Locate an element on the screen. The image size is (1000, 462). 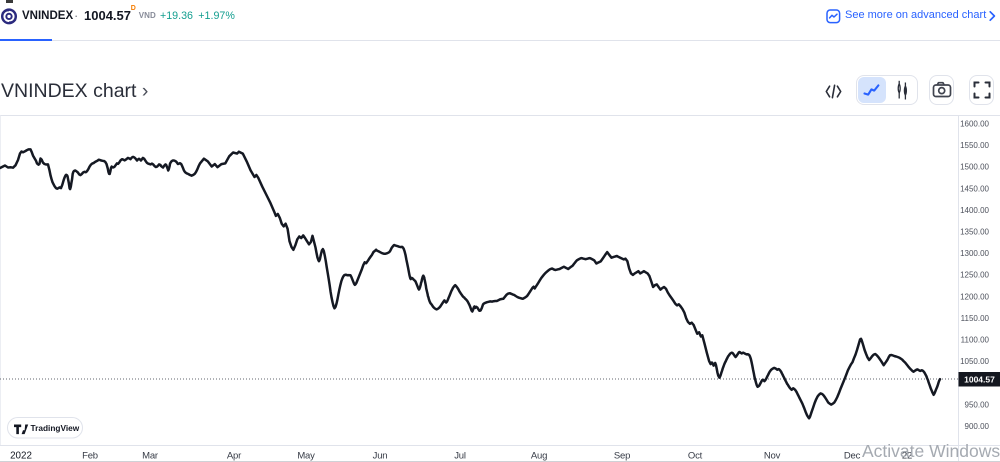
svg-text: 1004.57 is located at coordinates (979, 379).